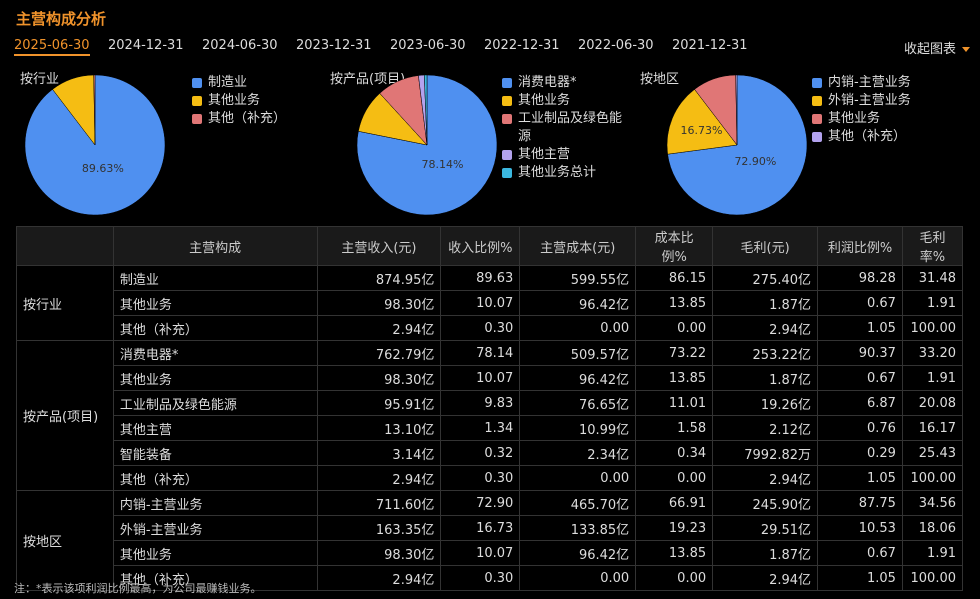 The width and height of the screenshot is (980, 599). Describe the element at coordinates (861, 83) in the screenshot. I see `legend-item: 内销-主营业务` at that location.